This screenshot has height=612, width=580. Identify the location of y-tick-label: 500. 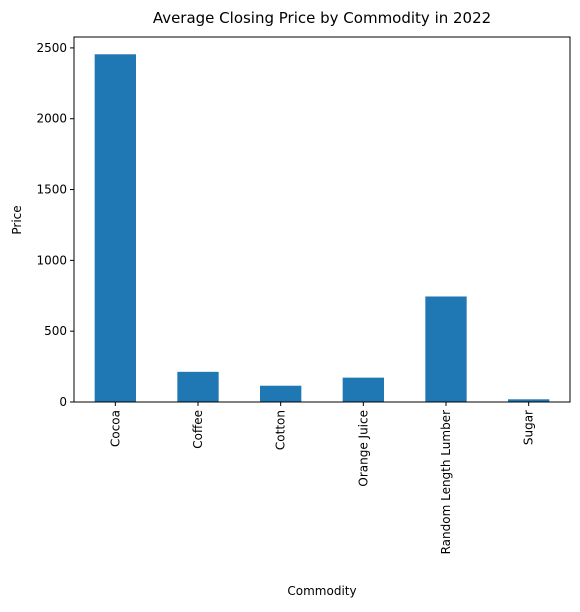
(55, 331).